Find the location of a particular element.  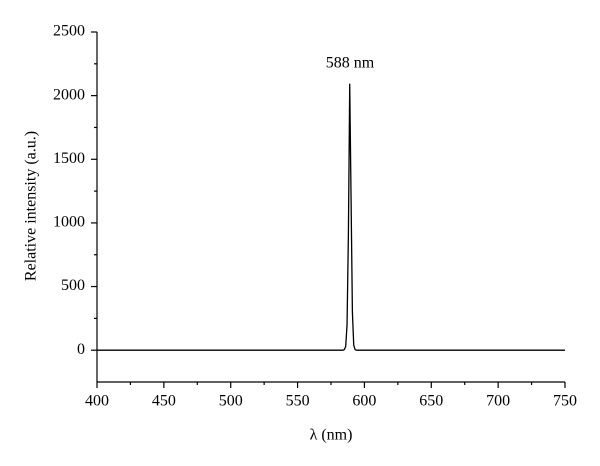

x-tick-label: 500 is located at coordinates (231, 401).